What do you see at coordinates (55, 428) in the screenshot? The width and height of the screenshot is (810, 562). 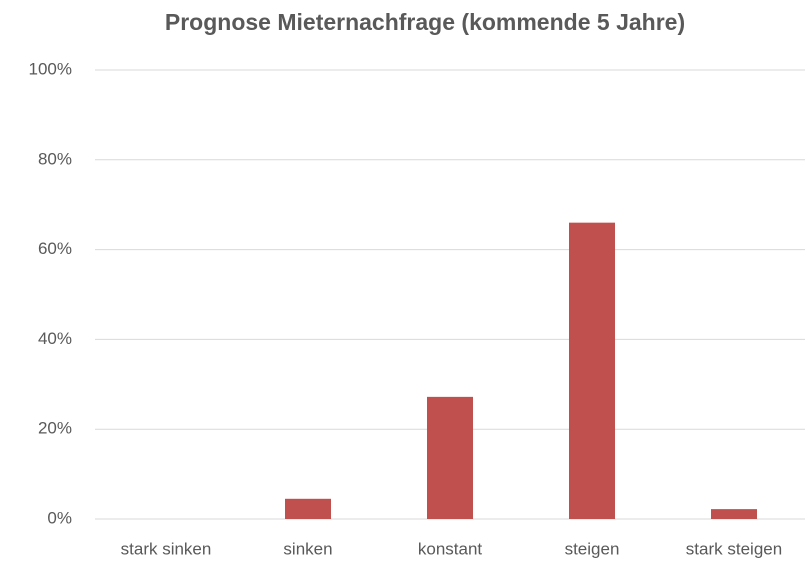 I see `y-tick-label: 20%` at bounding box center [55, 428].